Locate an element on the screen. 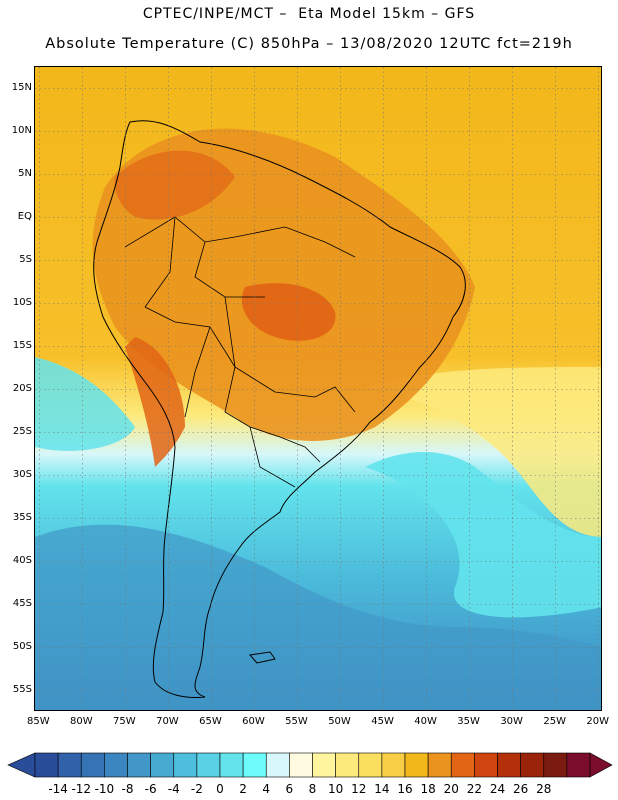 Image resolution: width=618 pixels, height=800 pixels. latitude-tick-label: 15N is located at coordinates (21, 87).